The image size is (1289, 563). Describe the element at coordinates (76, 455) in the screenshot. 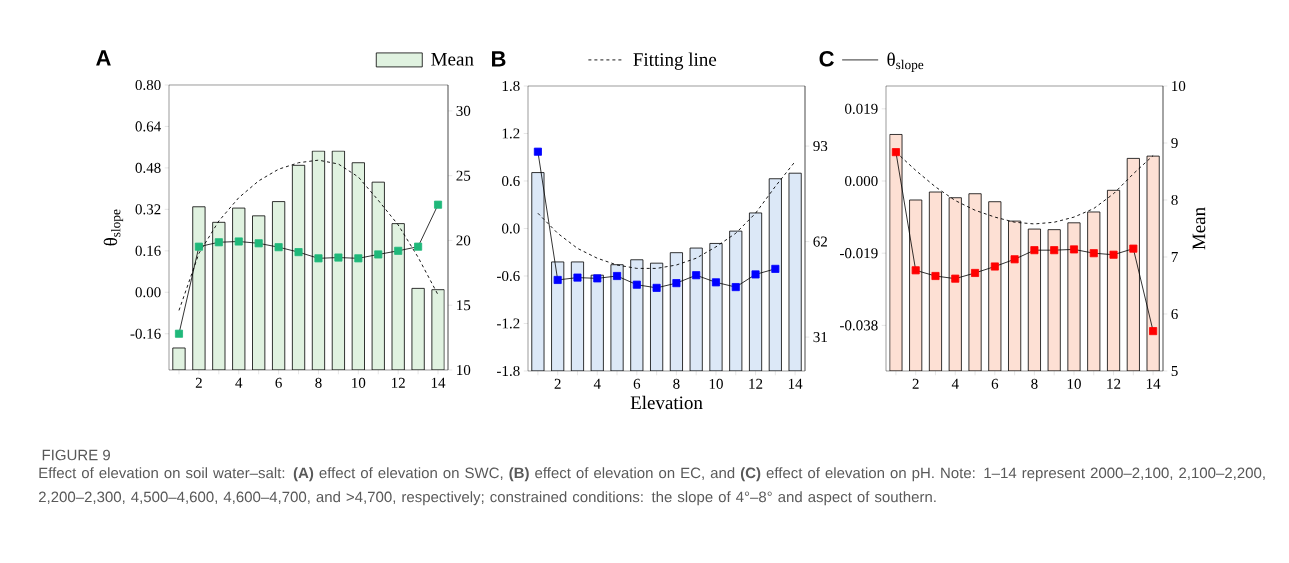

I see `caption: FIGURE 9` at that location.